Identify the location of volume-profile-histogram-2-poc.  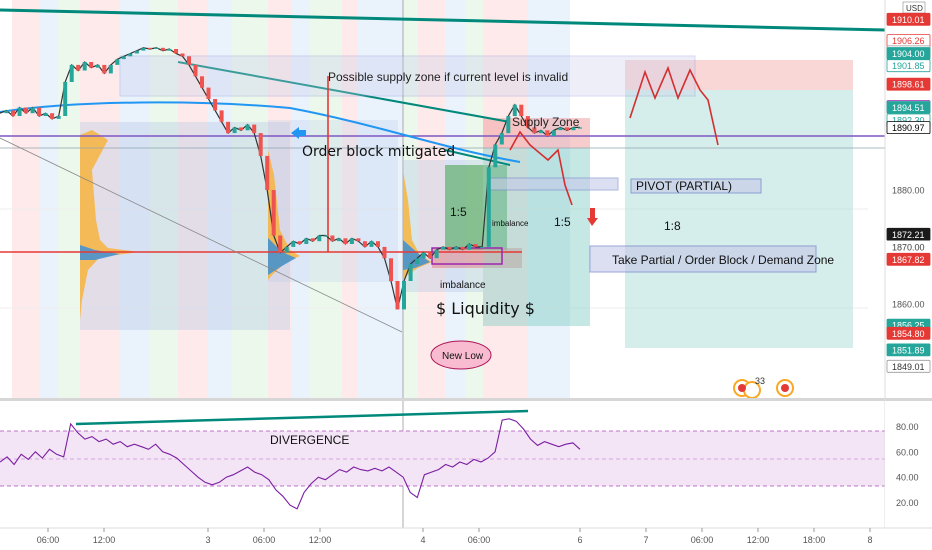
(282, 256).